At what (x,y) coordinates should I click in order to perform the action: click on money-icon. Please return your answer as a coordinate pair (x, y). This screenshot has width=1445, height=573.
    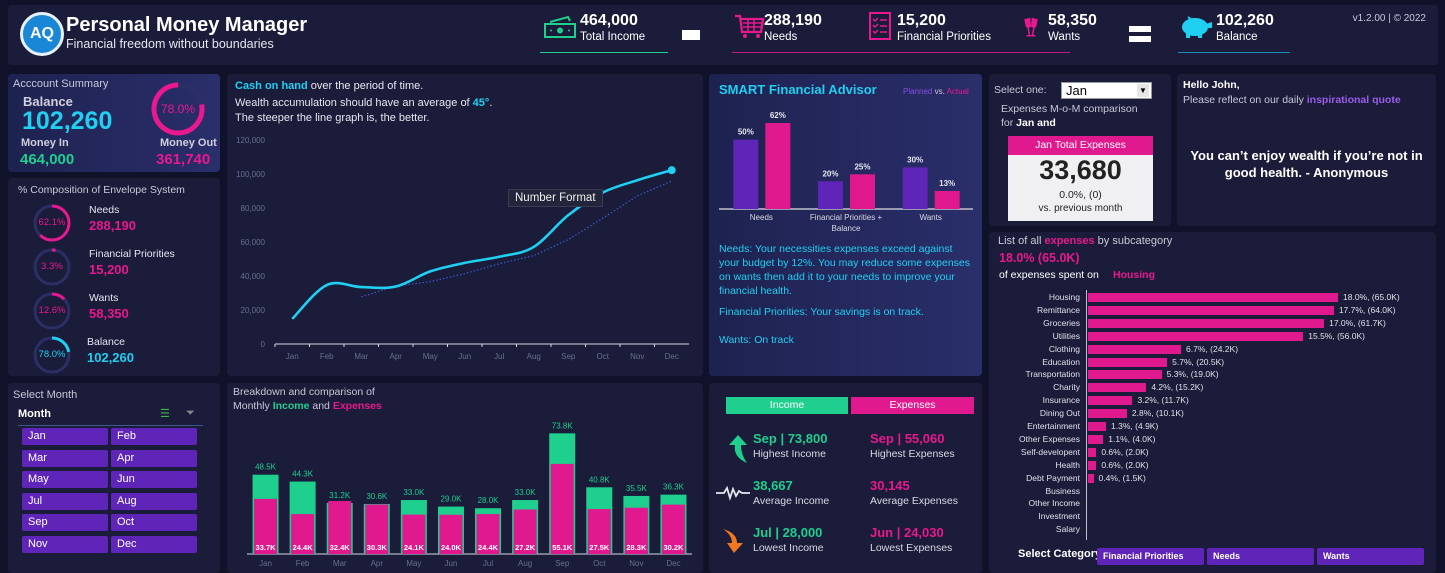
    Looking at the image, I should click on (560, 27).